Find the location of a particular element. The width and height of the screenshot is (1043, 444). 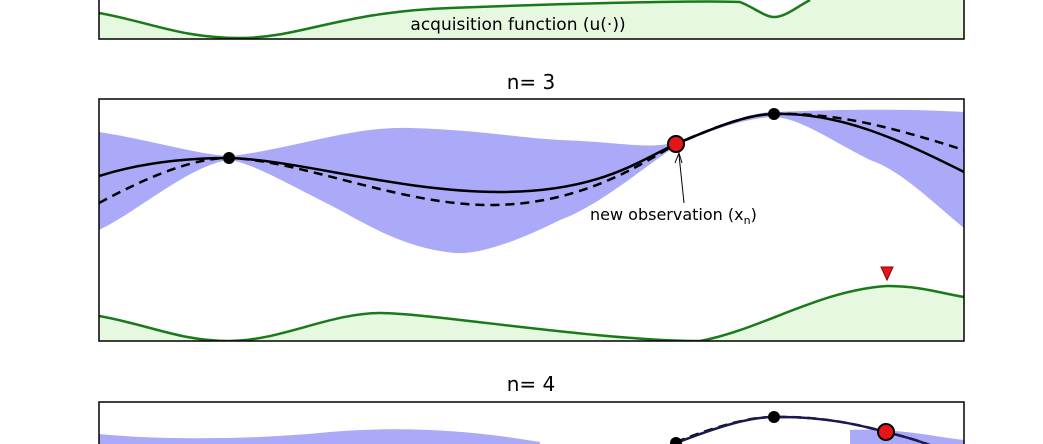

annotation-subscript: n is located at coordinates (747, 220).